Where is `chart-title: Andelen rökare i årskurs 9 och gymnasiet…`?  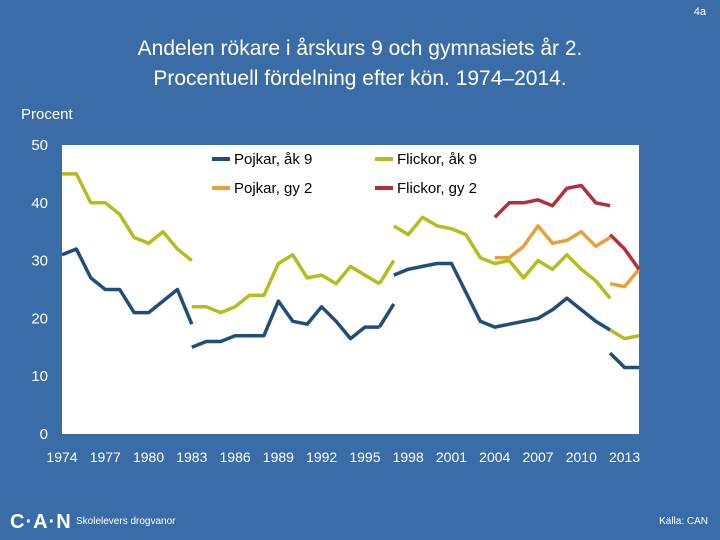
chart-title: Andelen rökare i årskurs 9 och gymnasiet… is located at coordinates (360, 64).